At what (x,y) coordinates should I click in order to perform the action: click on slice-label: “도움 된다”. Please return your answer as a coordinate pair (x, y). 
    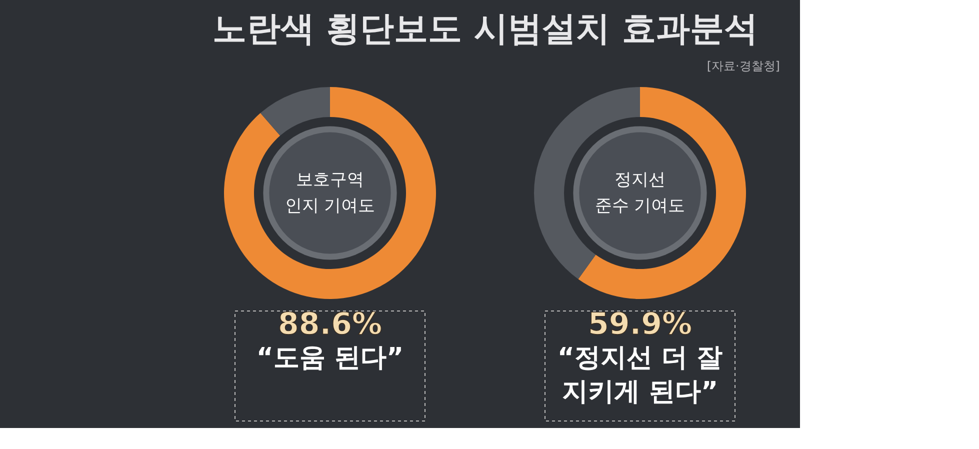
    Looking at the image, I should click on (330, 358).